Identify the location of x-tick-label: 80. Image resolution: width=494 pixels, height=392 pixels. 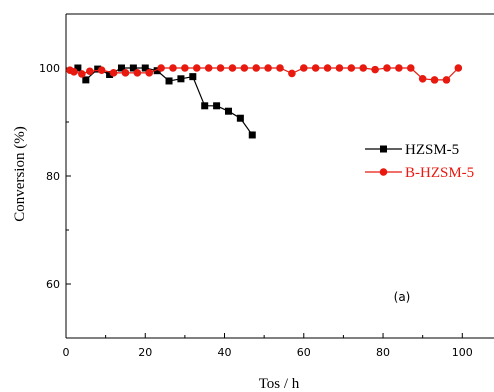
(383, 352).